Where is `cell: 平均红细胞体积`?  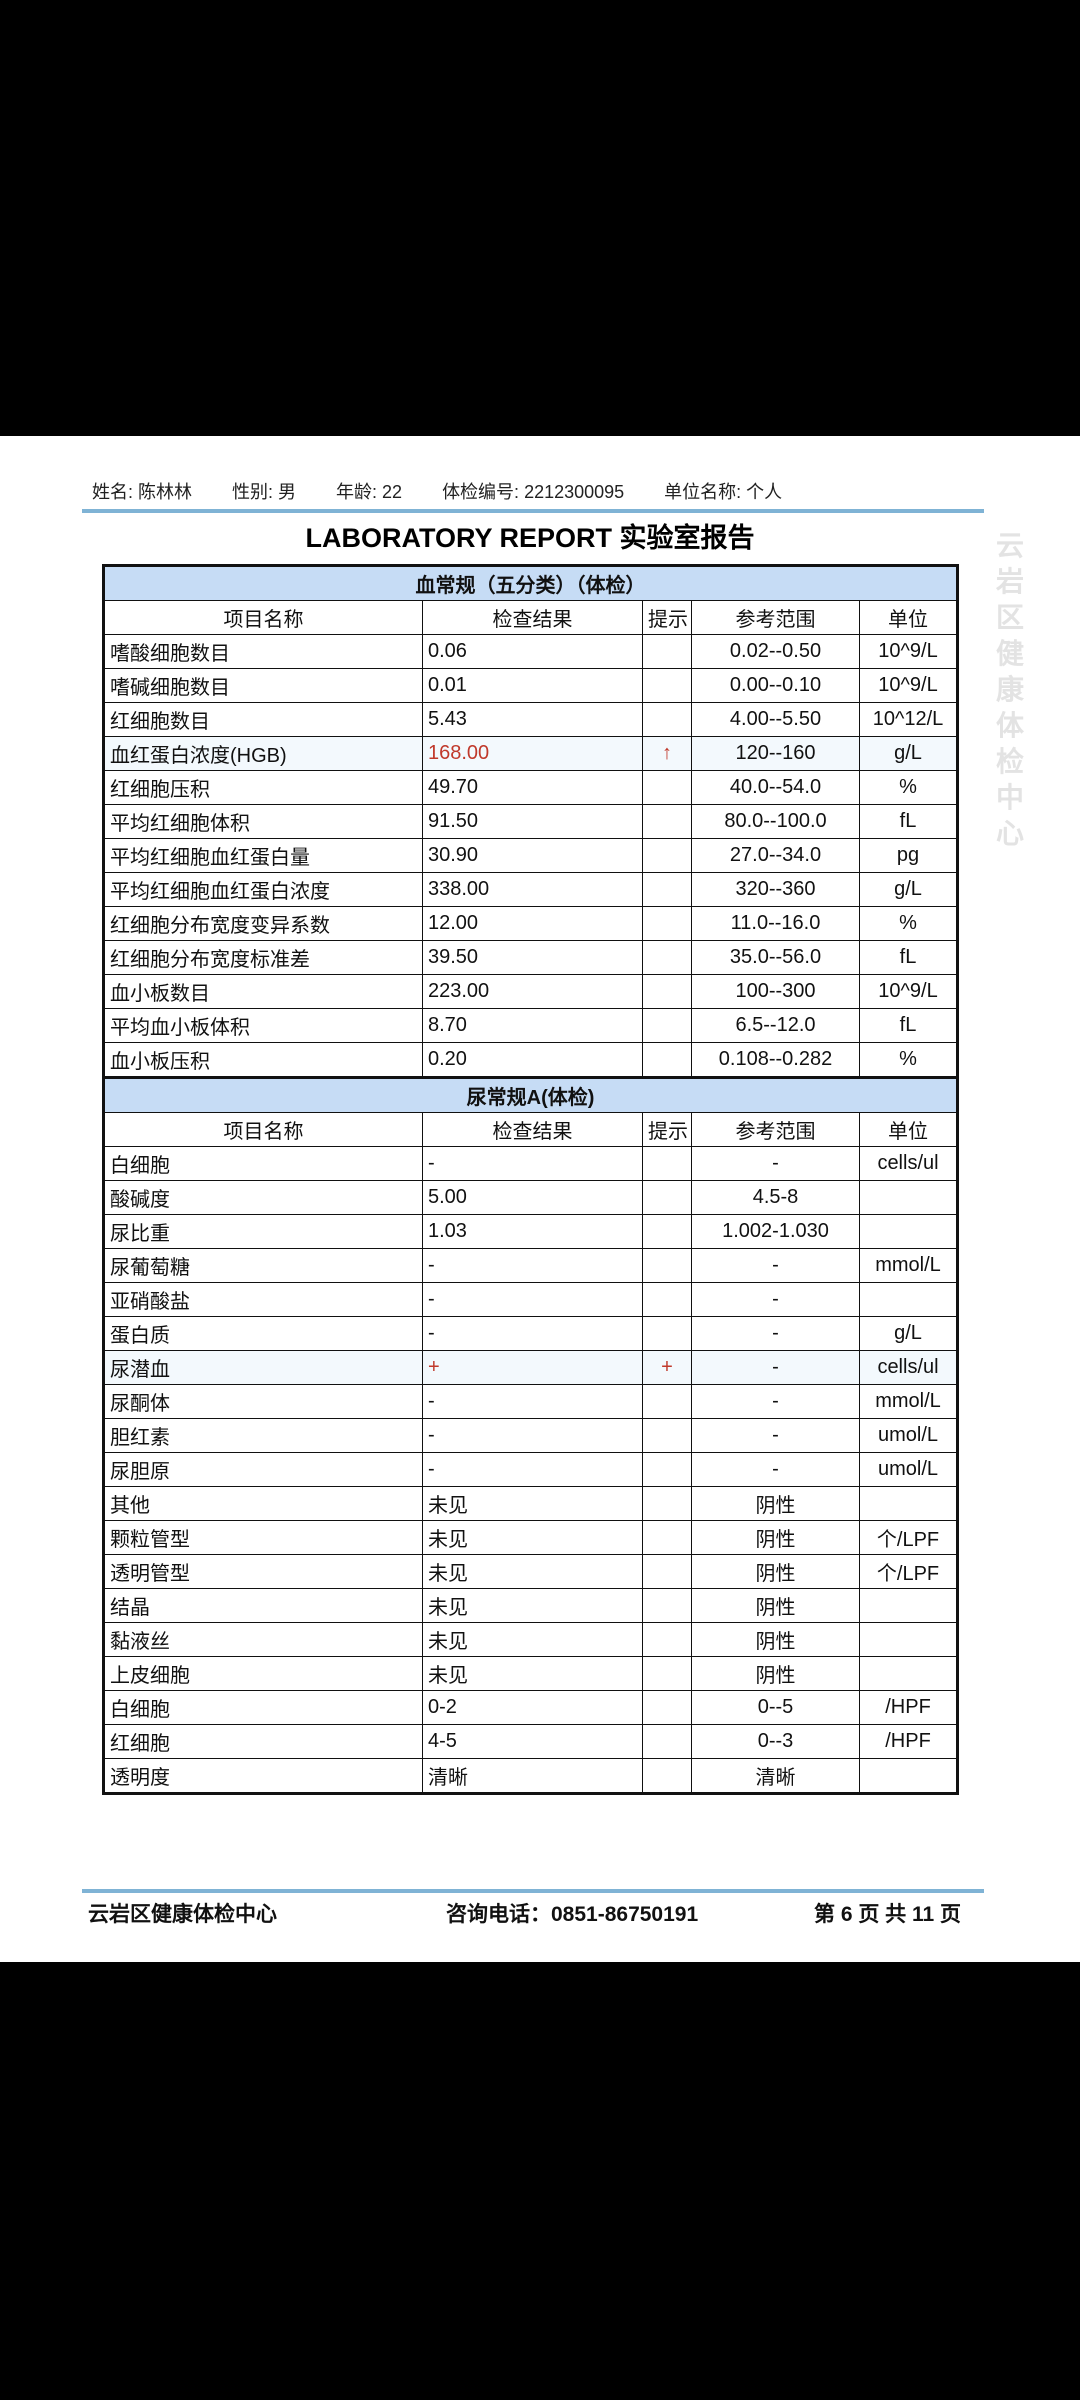
cell: 平均红细胞体积 is located at coordinates (263, 821).